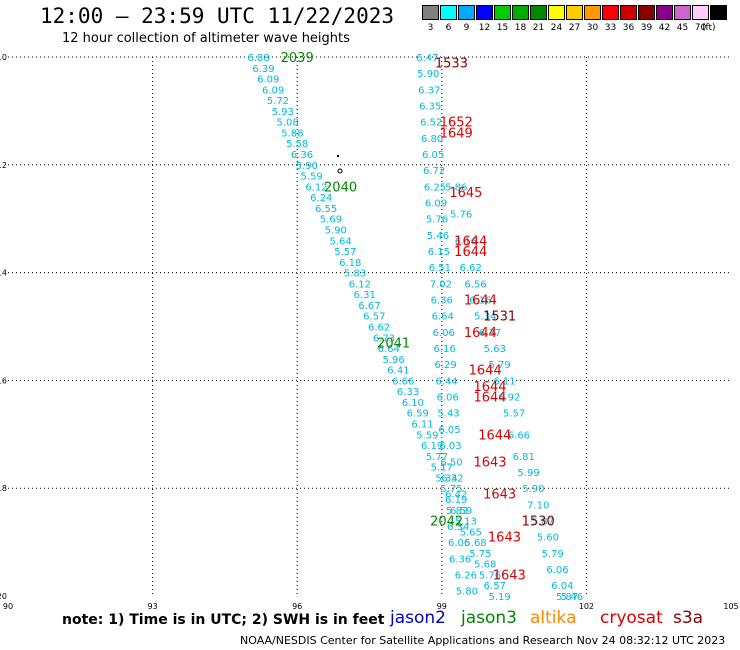 The width and height of the screenshot is (740, 650). Describe the element at coordinates (393, 360) in the screenshot. I see `swh-value: 5.96` at that location.